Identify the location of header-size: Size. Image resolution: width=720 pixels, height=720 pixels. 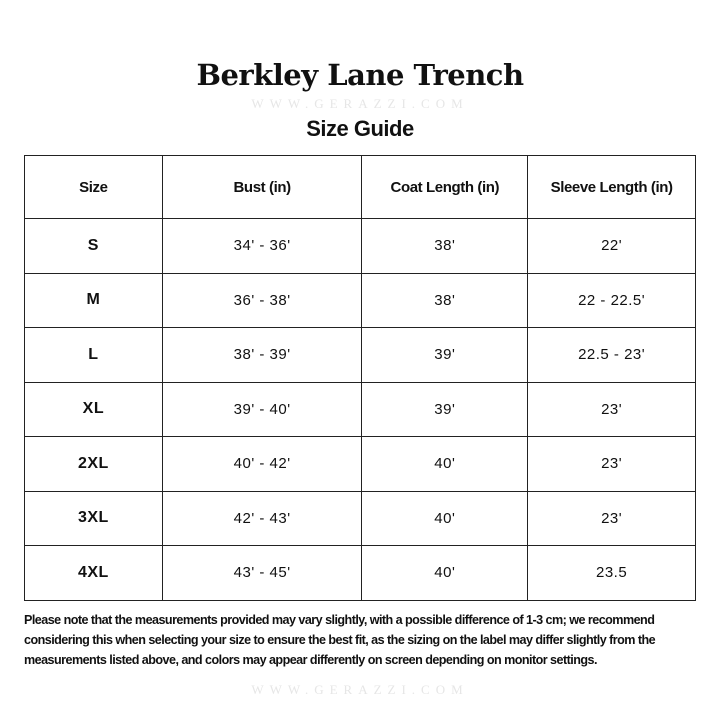
(93, 187).